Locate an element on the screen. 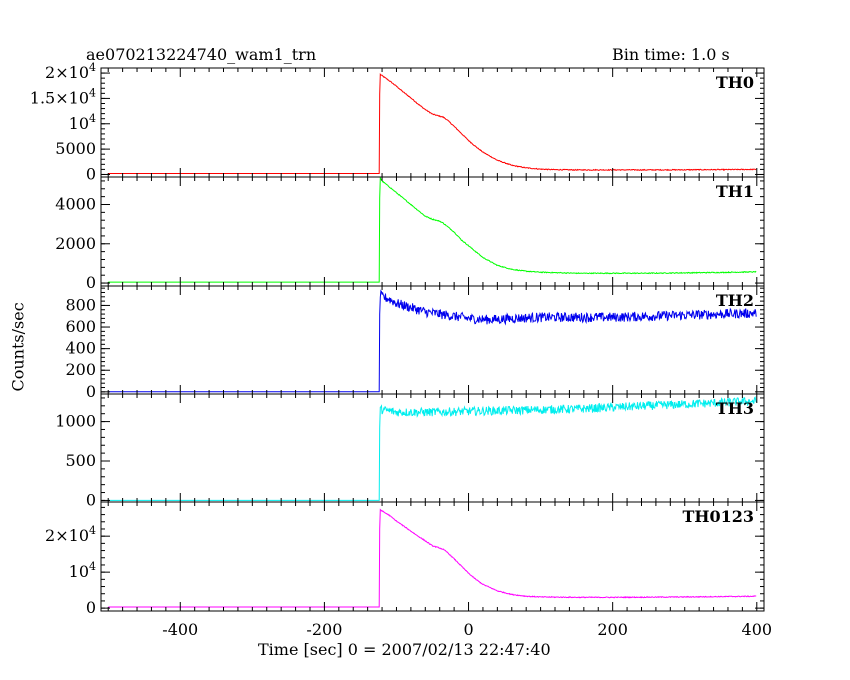 Image resolution: width=850 pixels, height=680 pixels. y-tick-label: 500 is located at coordinates (80, 460).